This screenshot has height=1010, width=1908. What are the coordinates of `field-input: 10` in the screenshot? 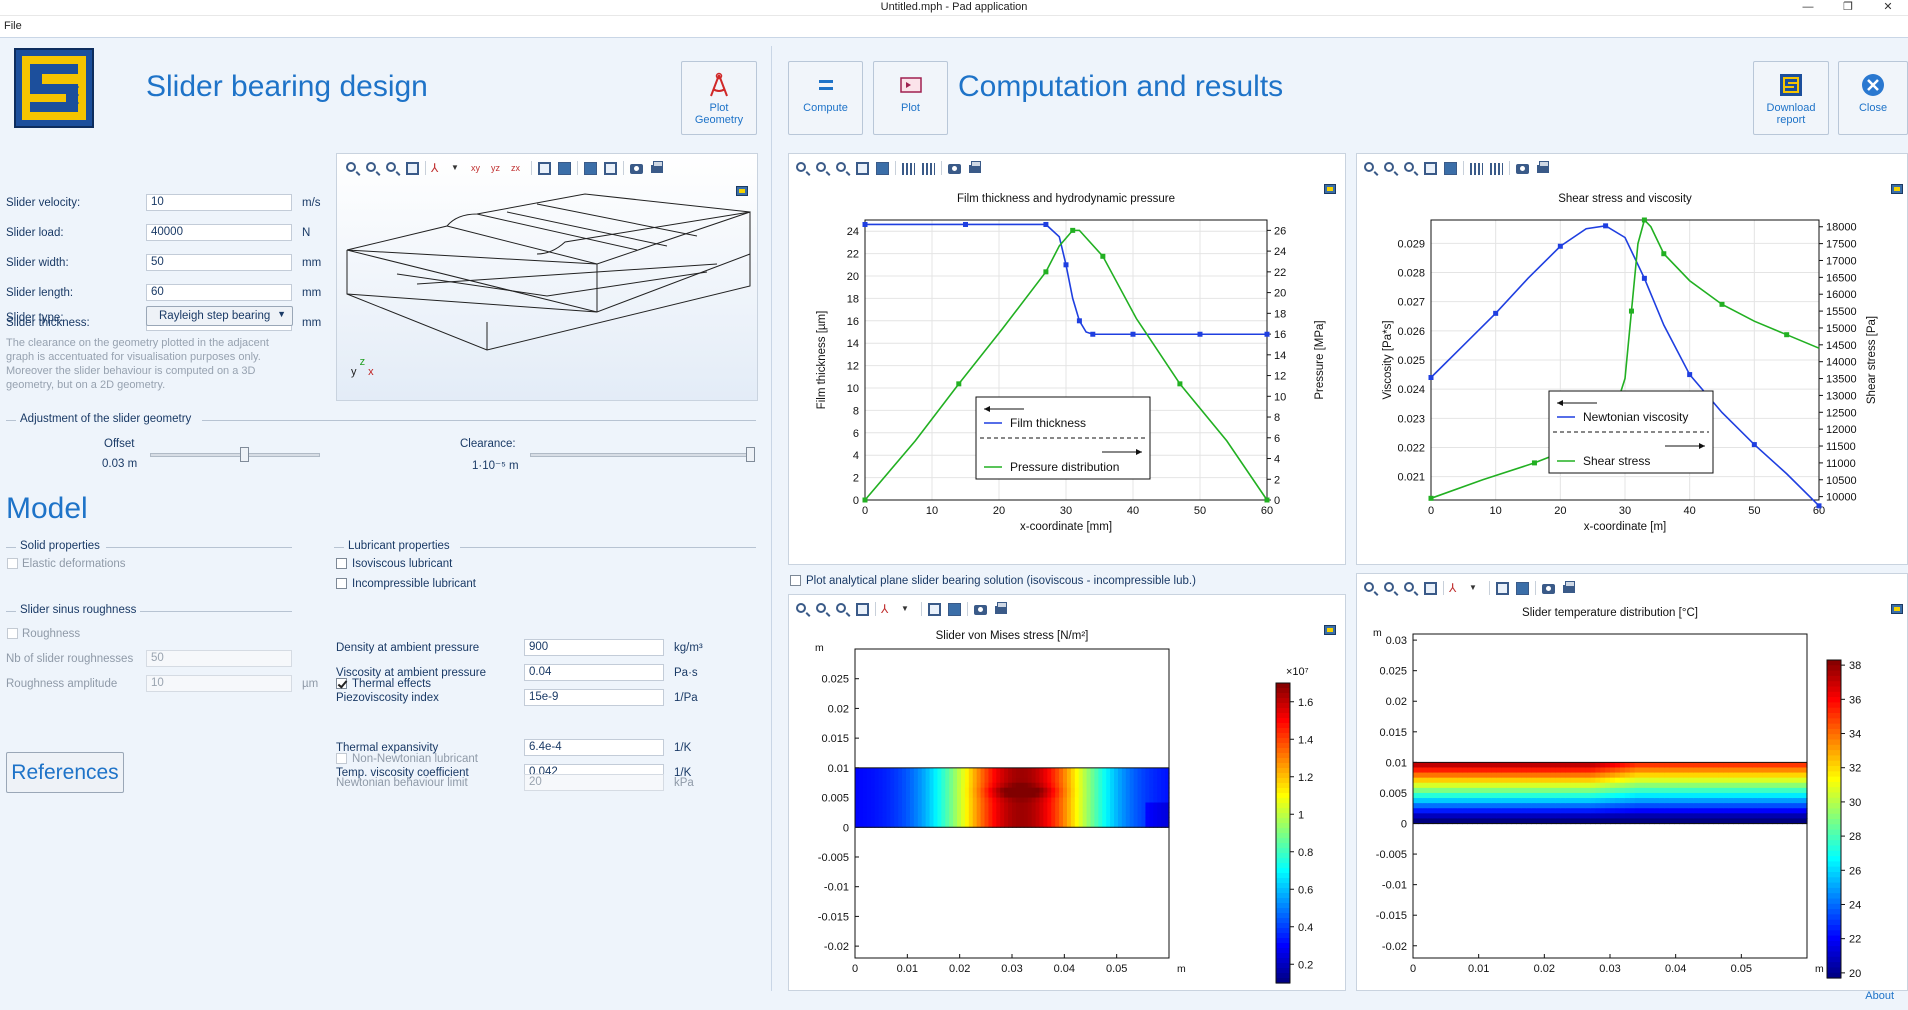 It's located at (219, 202).